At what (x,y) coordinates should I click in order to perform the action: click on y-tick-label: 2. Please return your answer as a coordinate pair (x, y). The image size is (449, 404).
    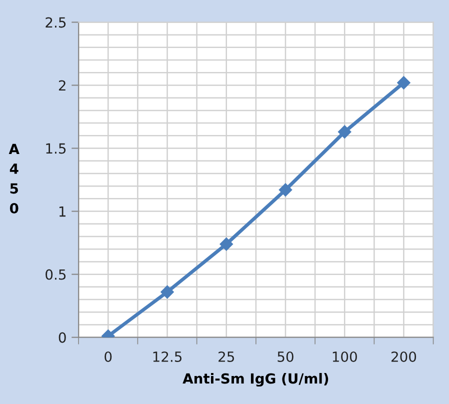
    Looking at the image, I should click on (62, 85).